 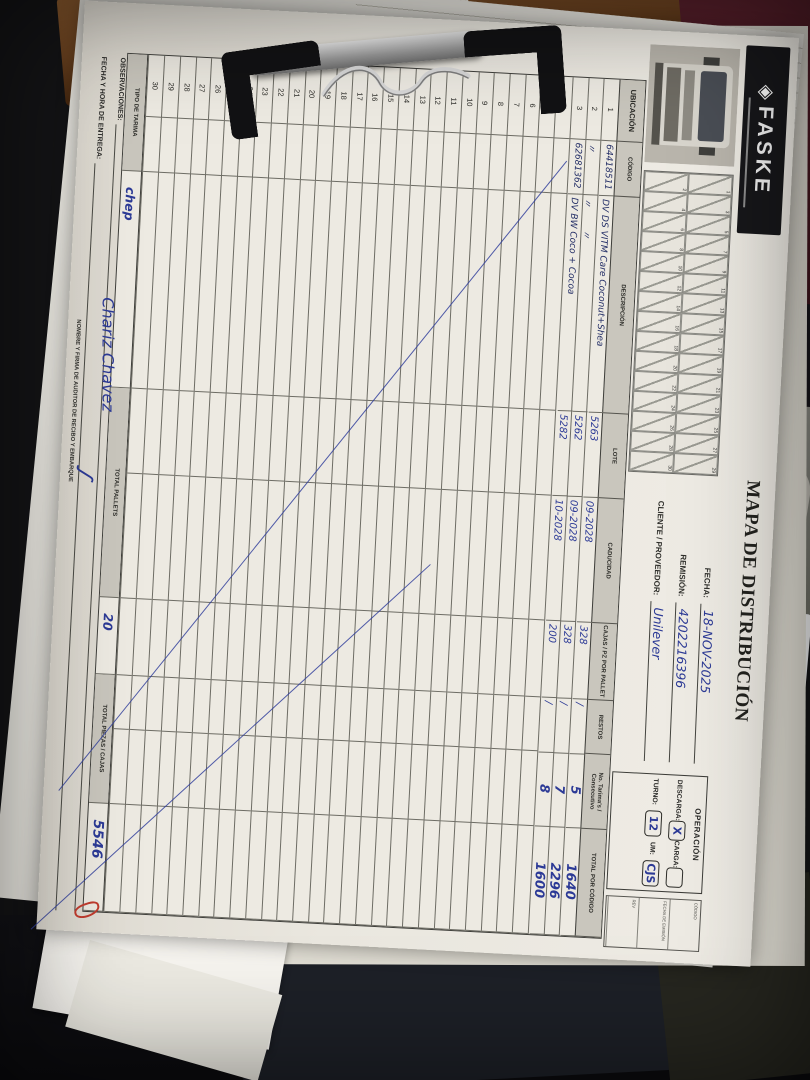 What do you see at coordinates (658, 548) in the screenshot?
I see `cliente-proveedor-label: CLIENTE / PROVEEDOR:` at bounding box center [658, 548].